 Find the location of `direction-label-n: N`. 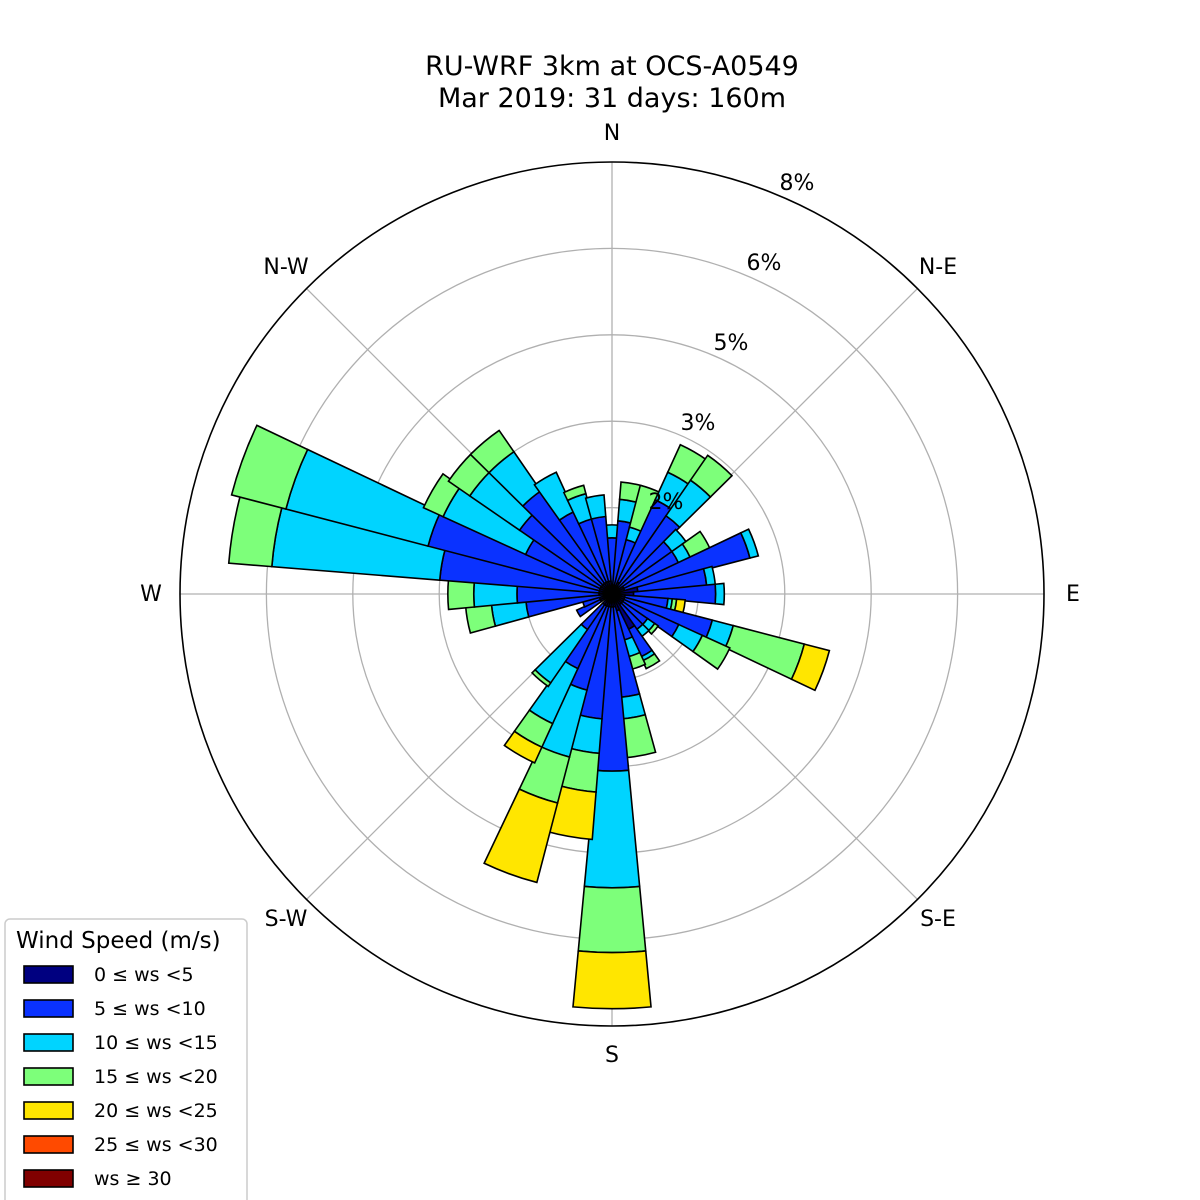

direction-label-n: N is located at coordinates (612, 133).